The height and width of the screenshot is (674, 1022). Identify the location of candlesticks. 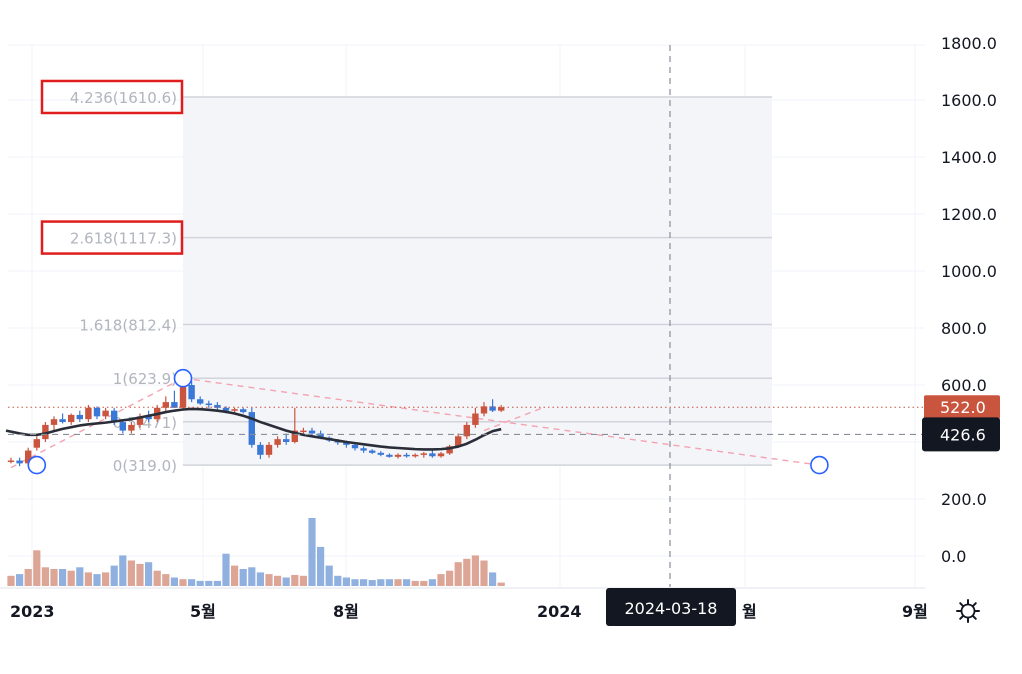
(256, 423).